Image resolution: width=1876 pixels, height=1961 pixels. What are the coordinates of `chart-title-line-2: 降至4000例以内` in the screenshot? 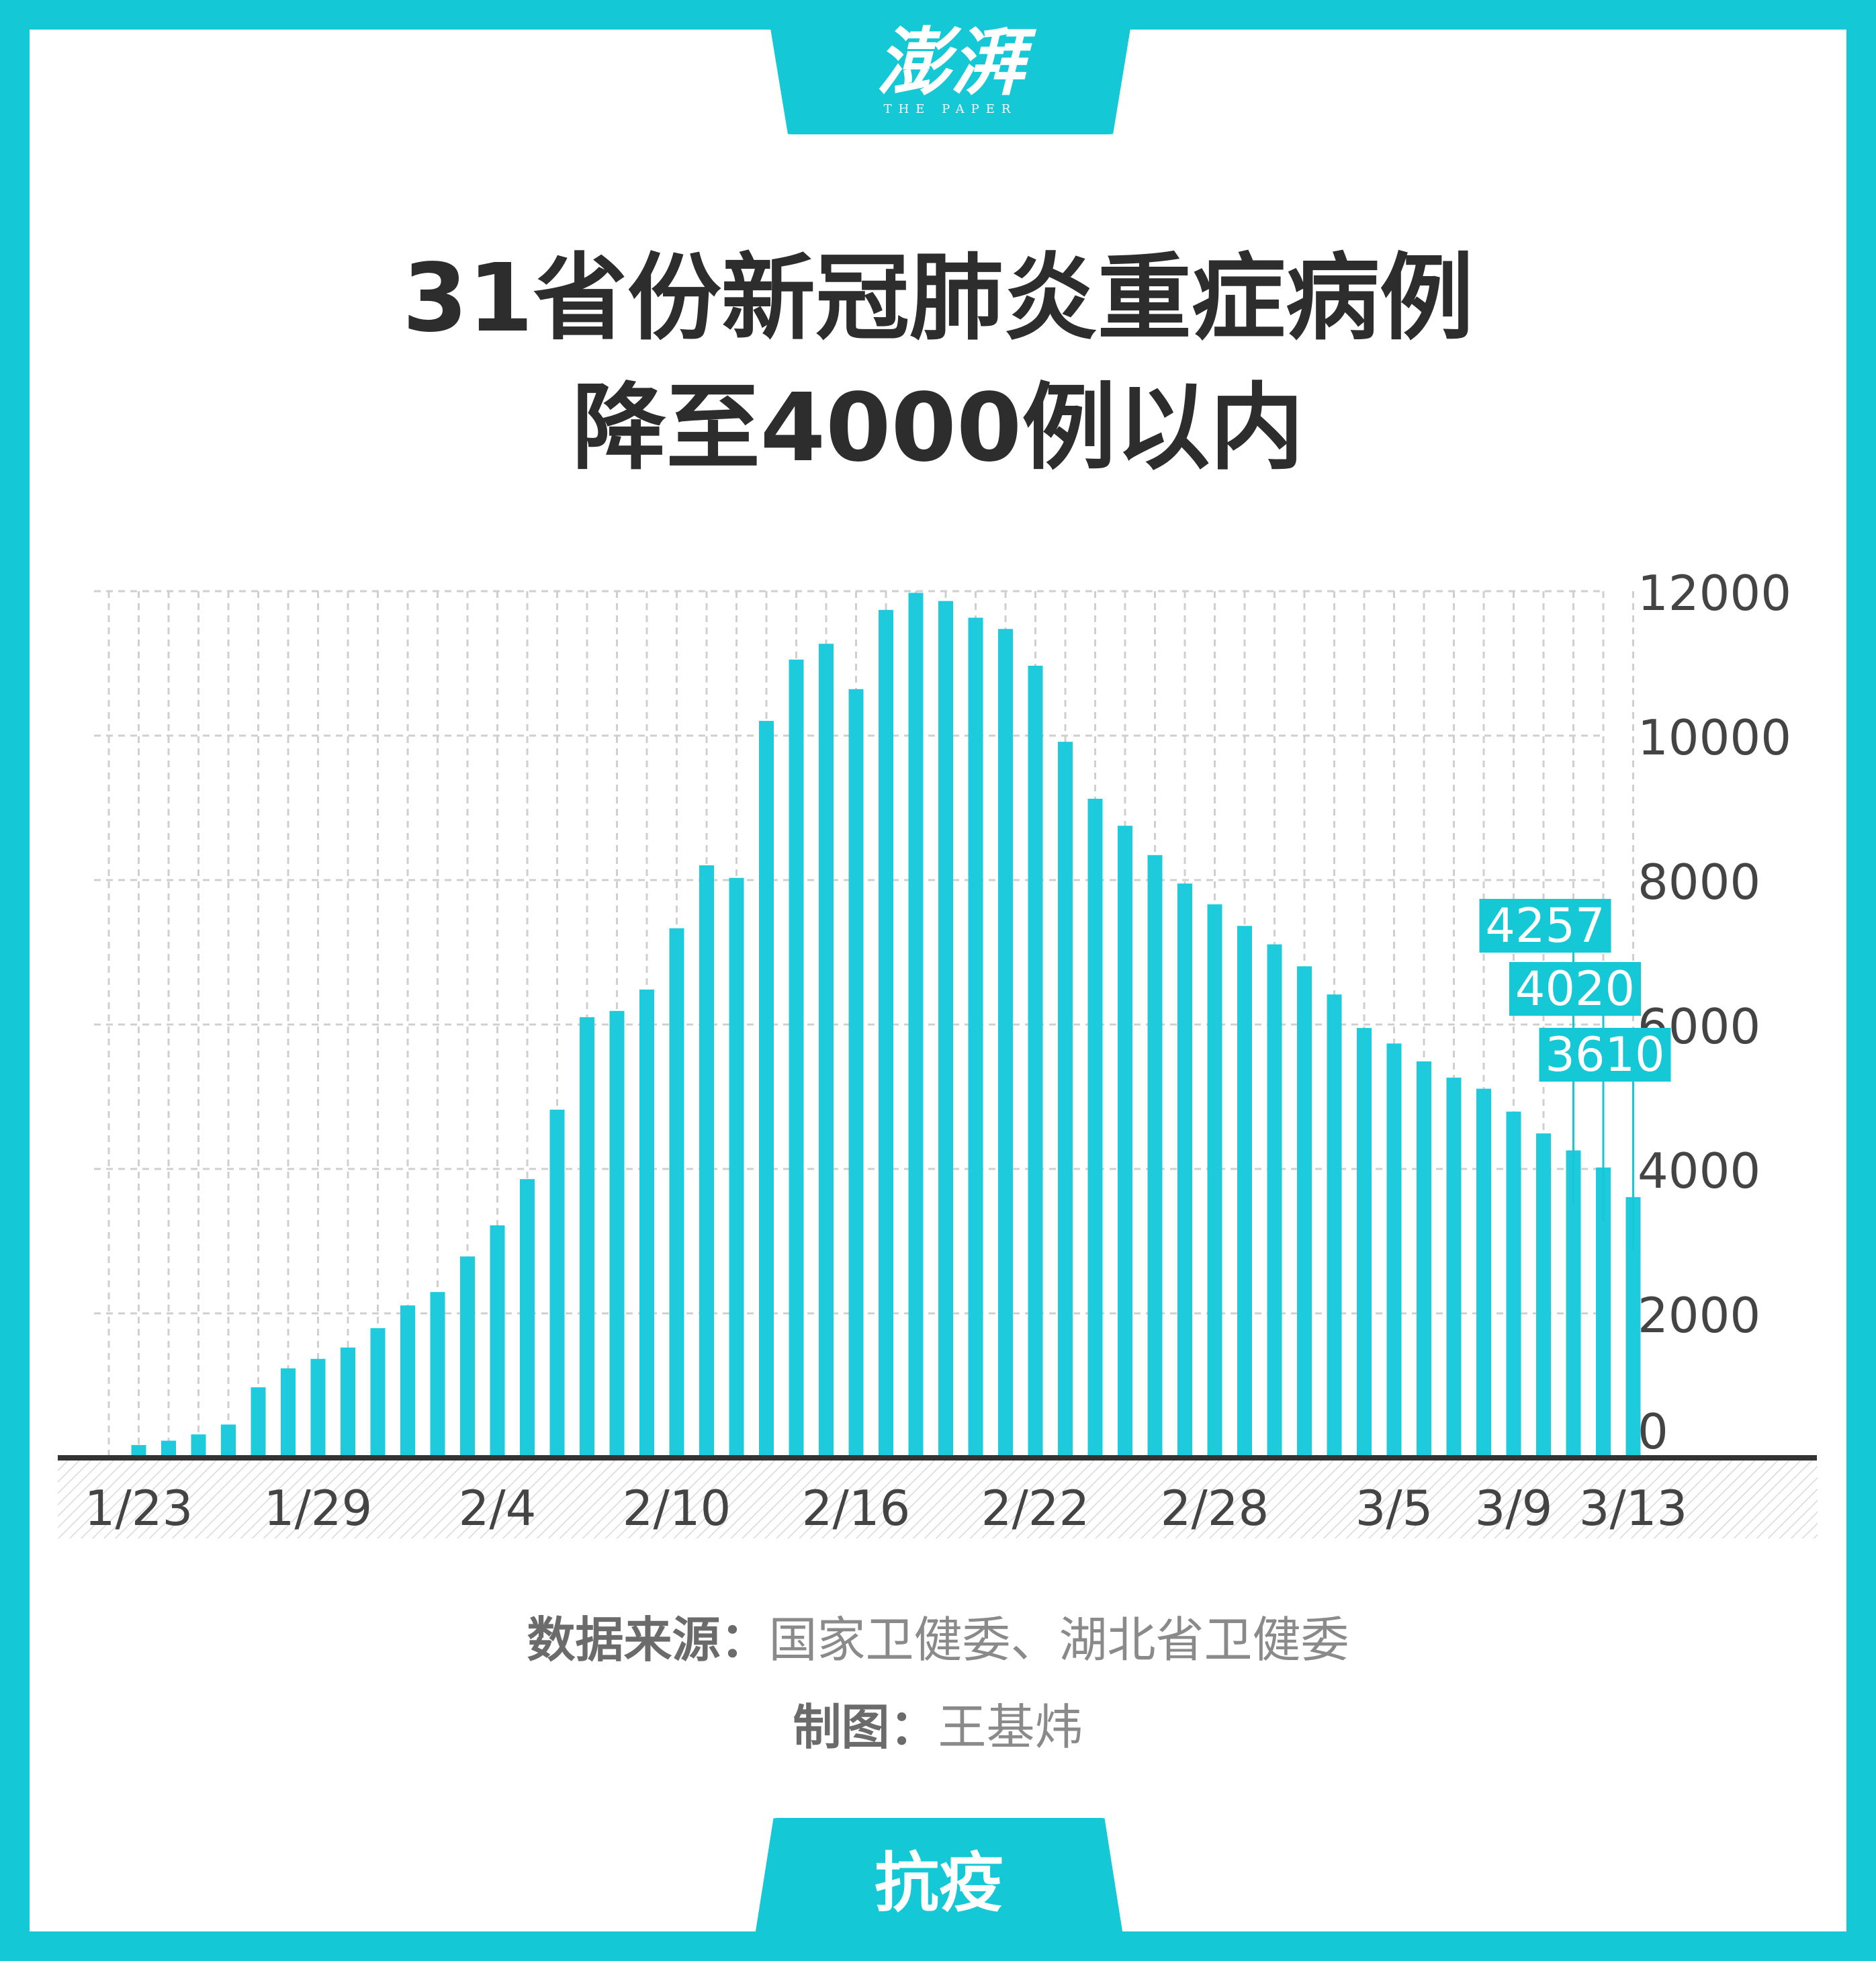 It's located at (938, 428).